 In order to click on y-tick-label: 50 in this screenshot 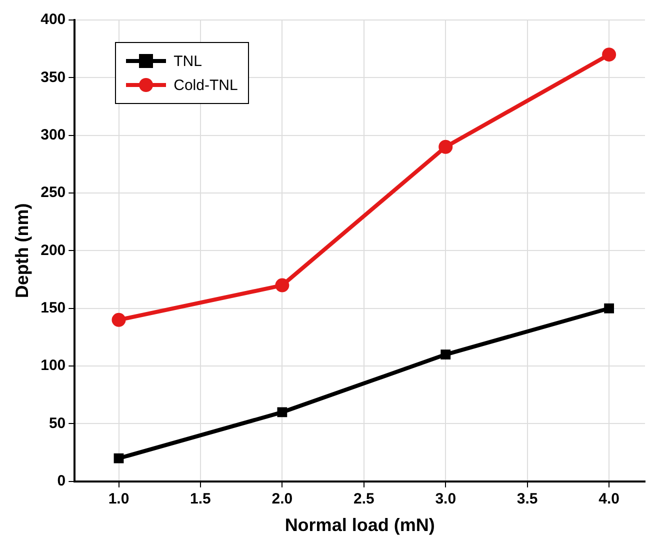, I will do `click(57, 423)`.